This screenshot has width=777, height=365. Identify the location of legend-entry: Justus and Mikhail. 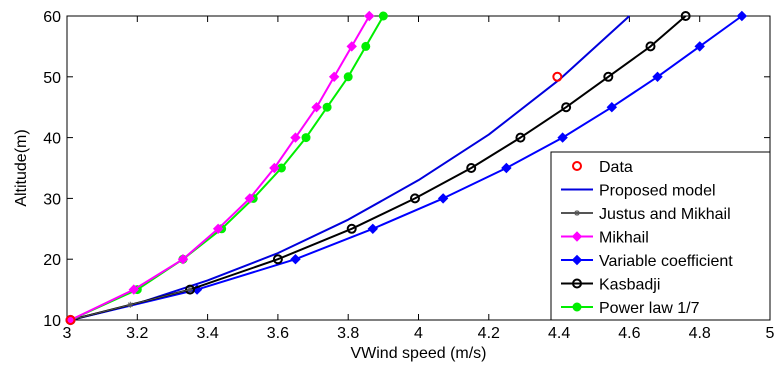
(646, 214).